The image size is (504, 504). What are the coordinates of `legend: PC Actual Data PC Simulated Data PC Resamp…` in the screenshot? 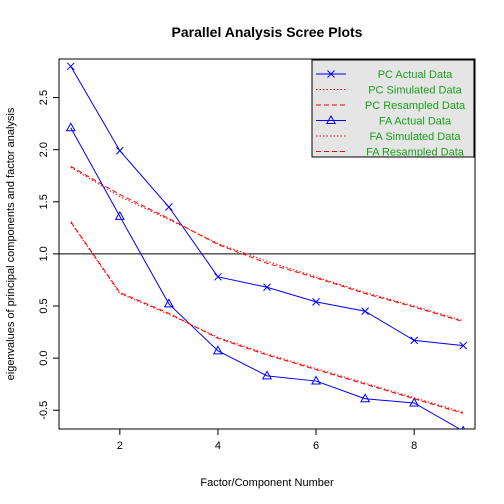 It's located at (393, 109).